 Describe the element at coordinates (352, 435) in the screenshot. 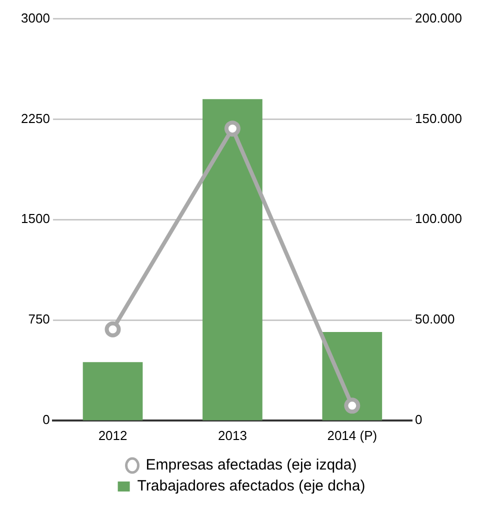

I see `x-tick-label: 2014 (P)` at that location.